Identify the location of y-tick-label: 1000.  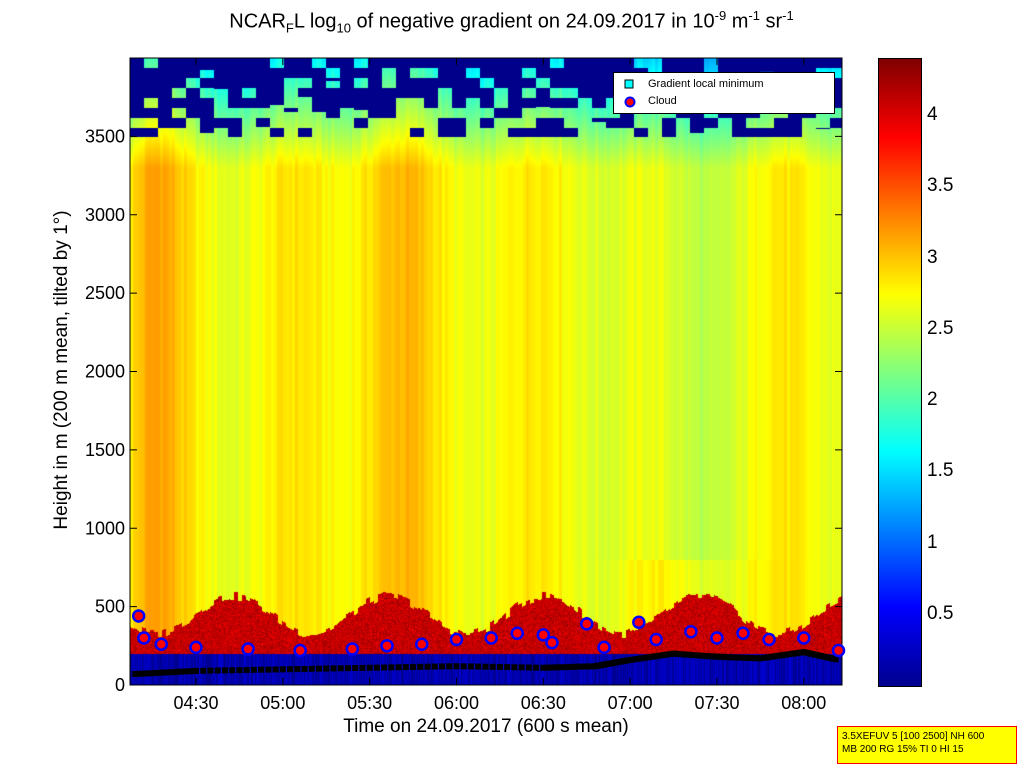
(105, 528).